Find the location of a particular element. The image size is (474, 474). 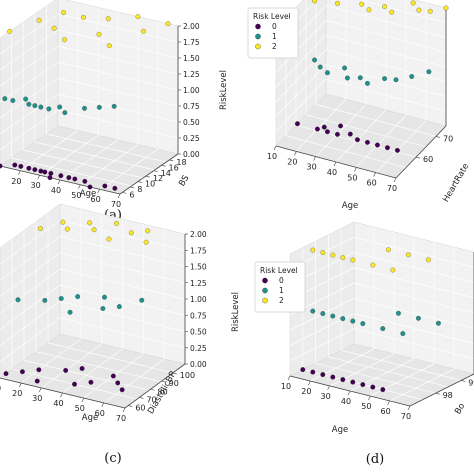

y-tick-label: 14 is located at coordinates (166, 173).